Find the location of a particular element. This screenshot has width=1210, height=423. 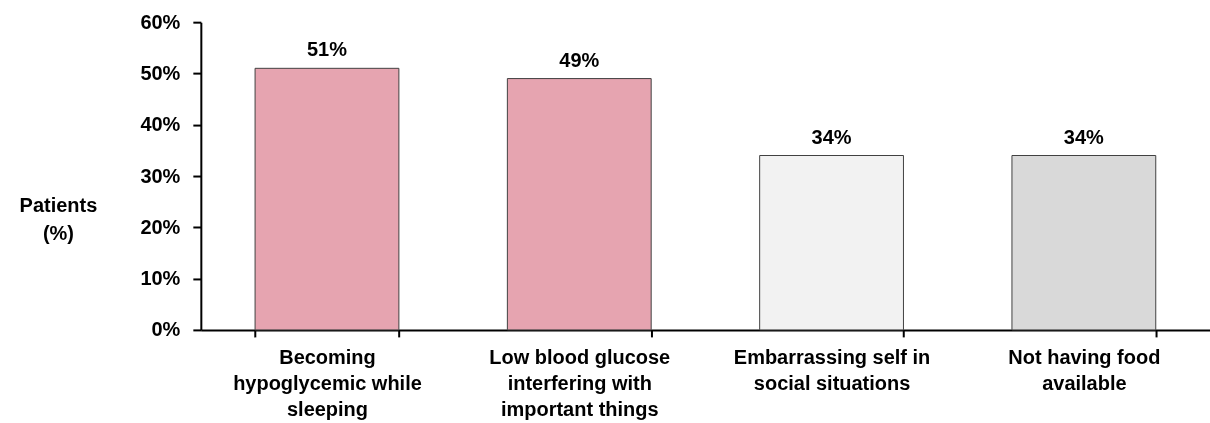

y-tick-label: 50% is located at coordinates (160, 72).